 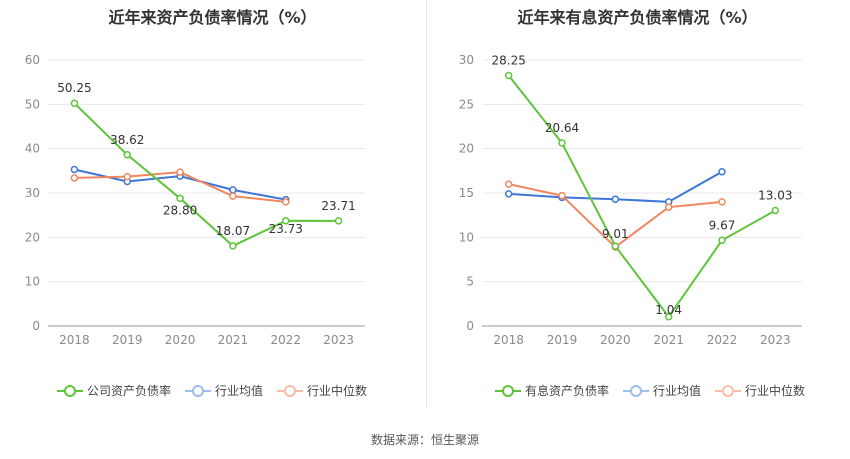 I want to click on right-chart-legend: 有息资产负债率 行业均值 行业中位数, so click(x=657, y=390).